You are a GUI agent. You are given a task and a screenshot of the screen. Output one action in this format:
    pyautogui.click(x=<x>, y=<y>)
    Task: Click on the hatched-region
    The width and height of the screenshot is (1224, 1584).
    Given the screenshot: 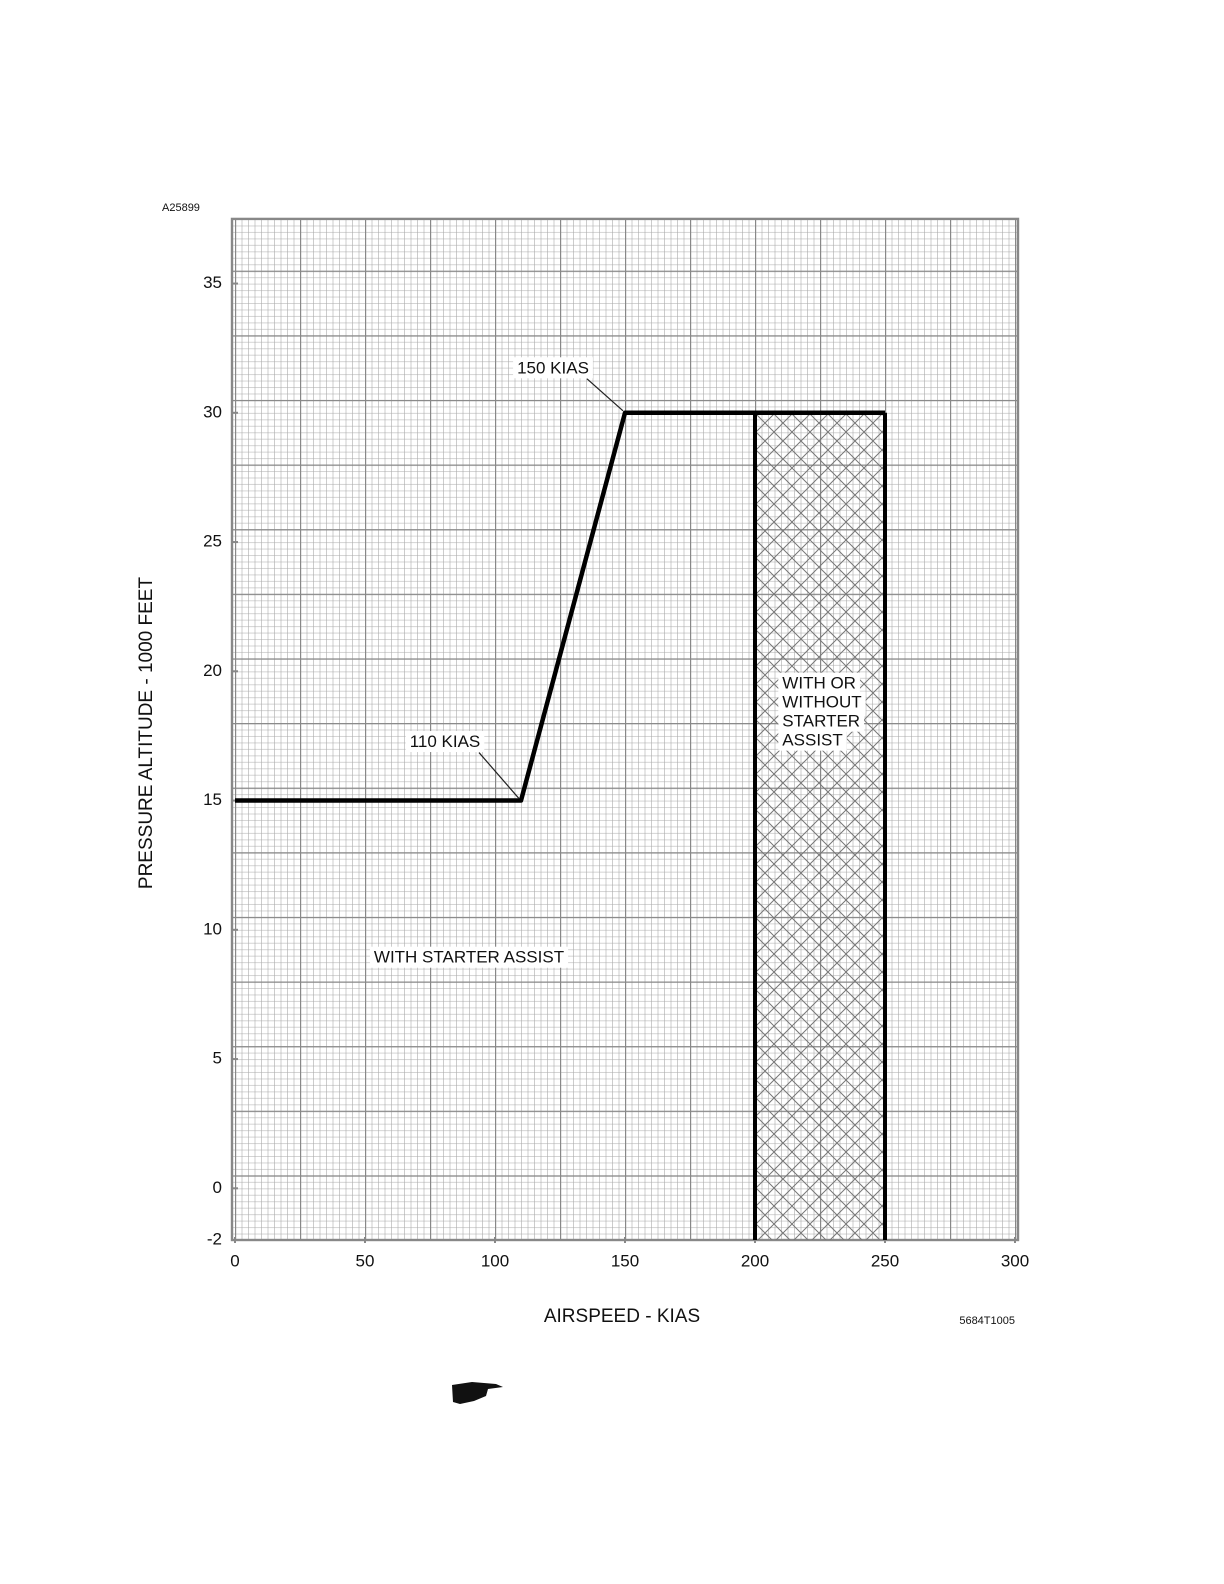 What is the action you would take?
    pyautogui.click(x=820, y=826)
    